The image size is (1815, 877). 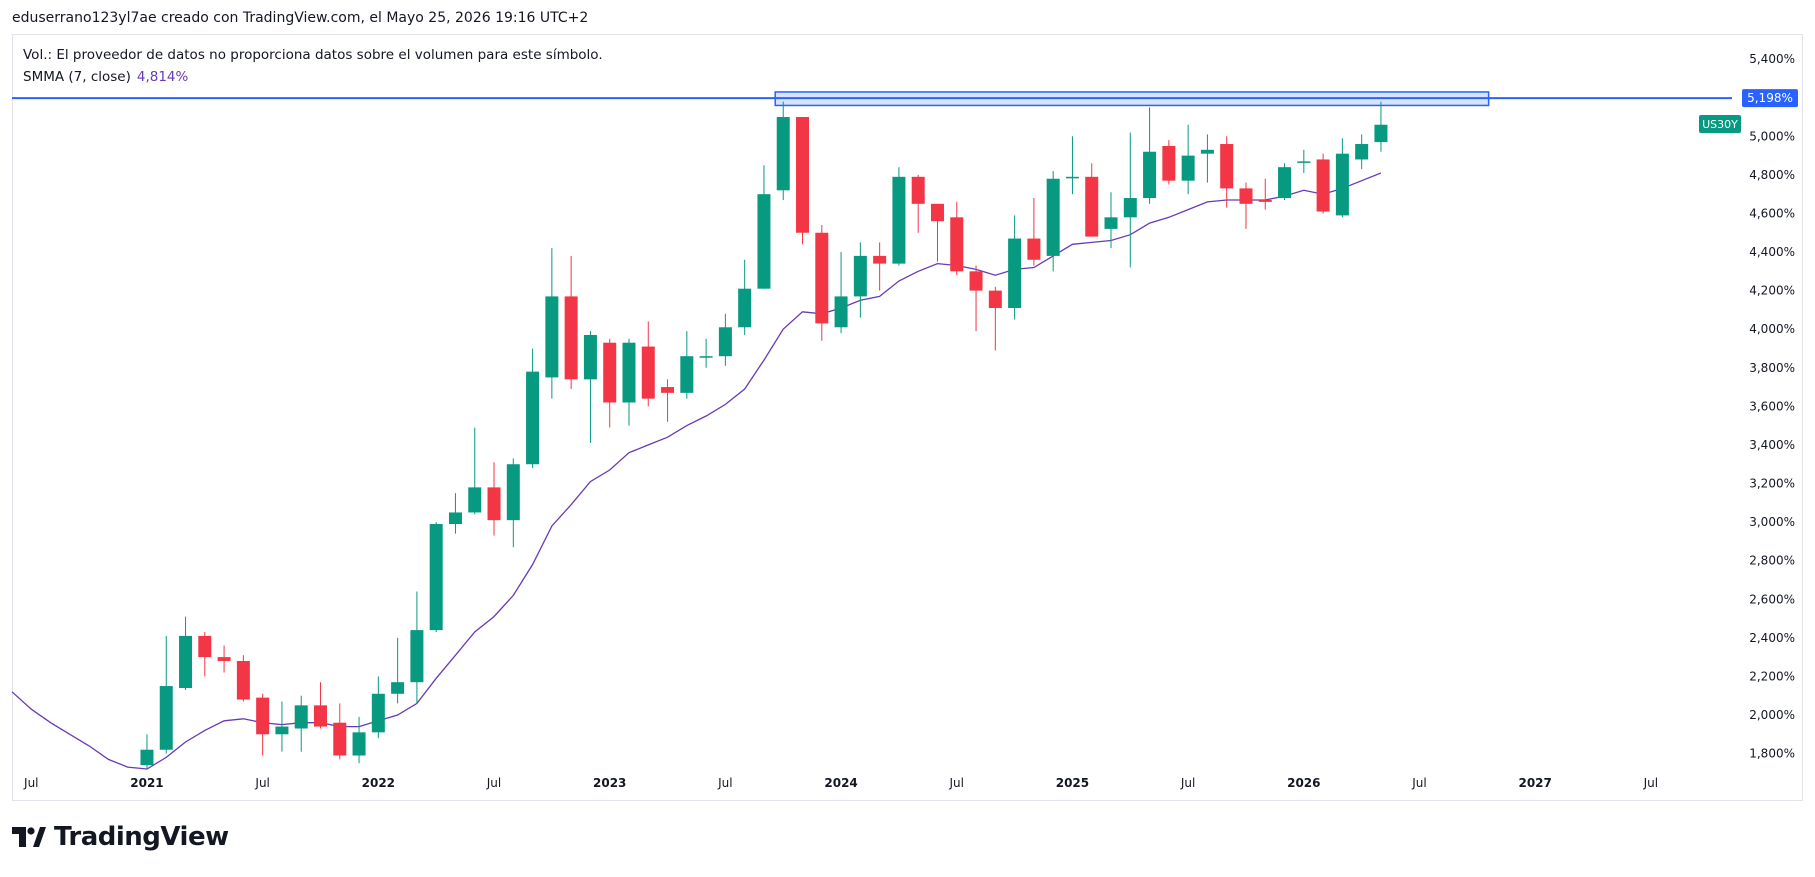 I want to click on tradingview-logo: TradingView, so click(x=120, y=837).